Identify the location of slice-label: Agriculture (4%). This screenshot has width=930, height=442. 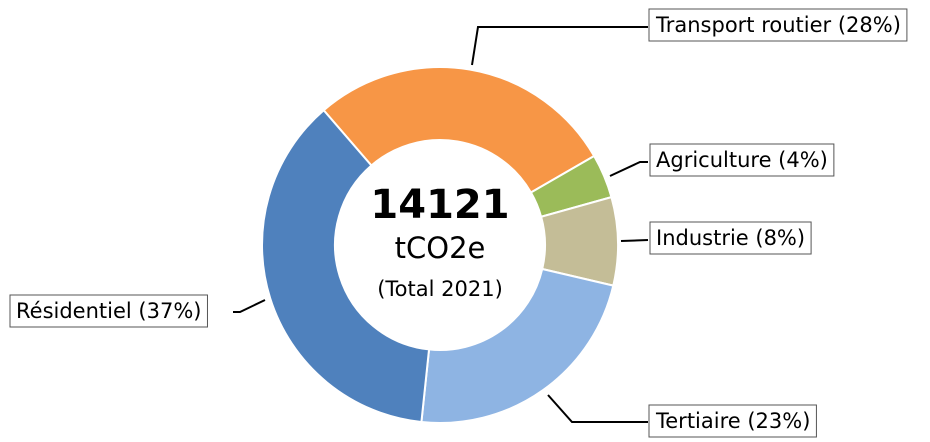
(742, 160).